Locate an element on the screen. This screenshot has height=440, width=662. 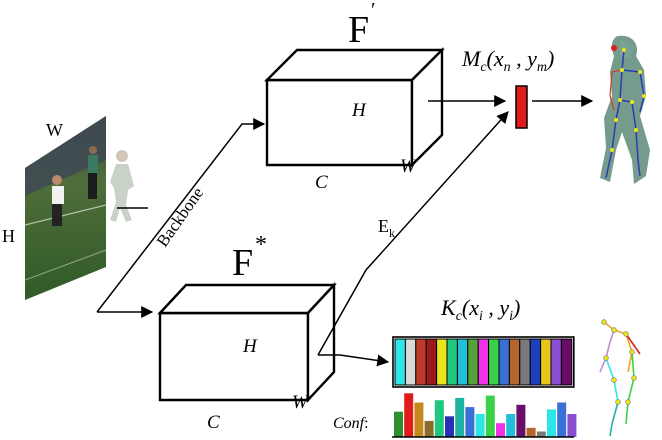
feature-bottom-width: W is located at coordinates (301, 402).